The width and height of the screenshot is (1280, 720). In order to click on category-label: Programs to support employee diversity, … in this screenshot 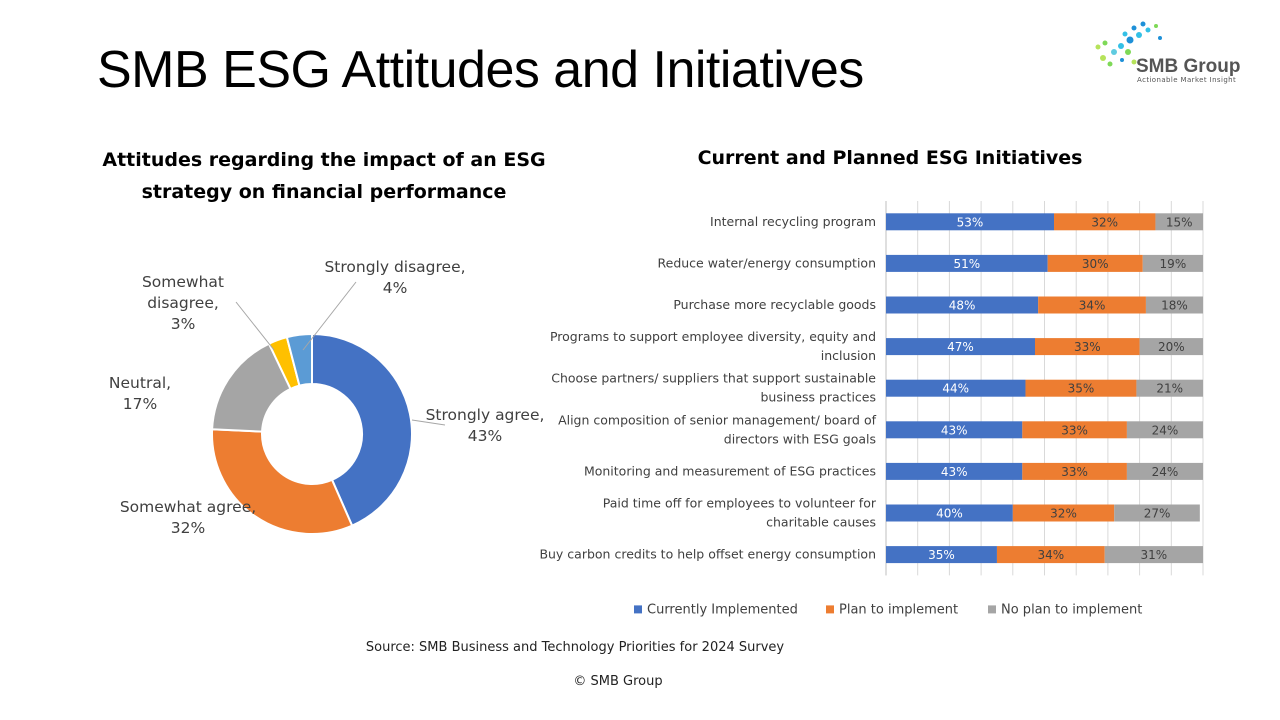, I will do `click(713, 346)`.